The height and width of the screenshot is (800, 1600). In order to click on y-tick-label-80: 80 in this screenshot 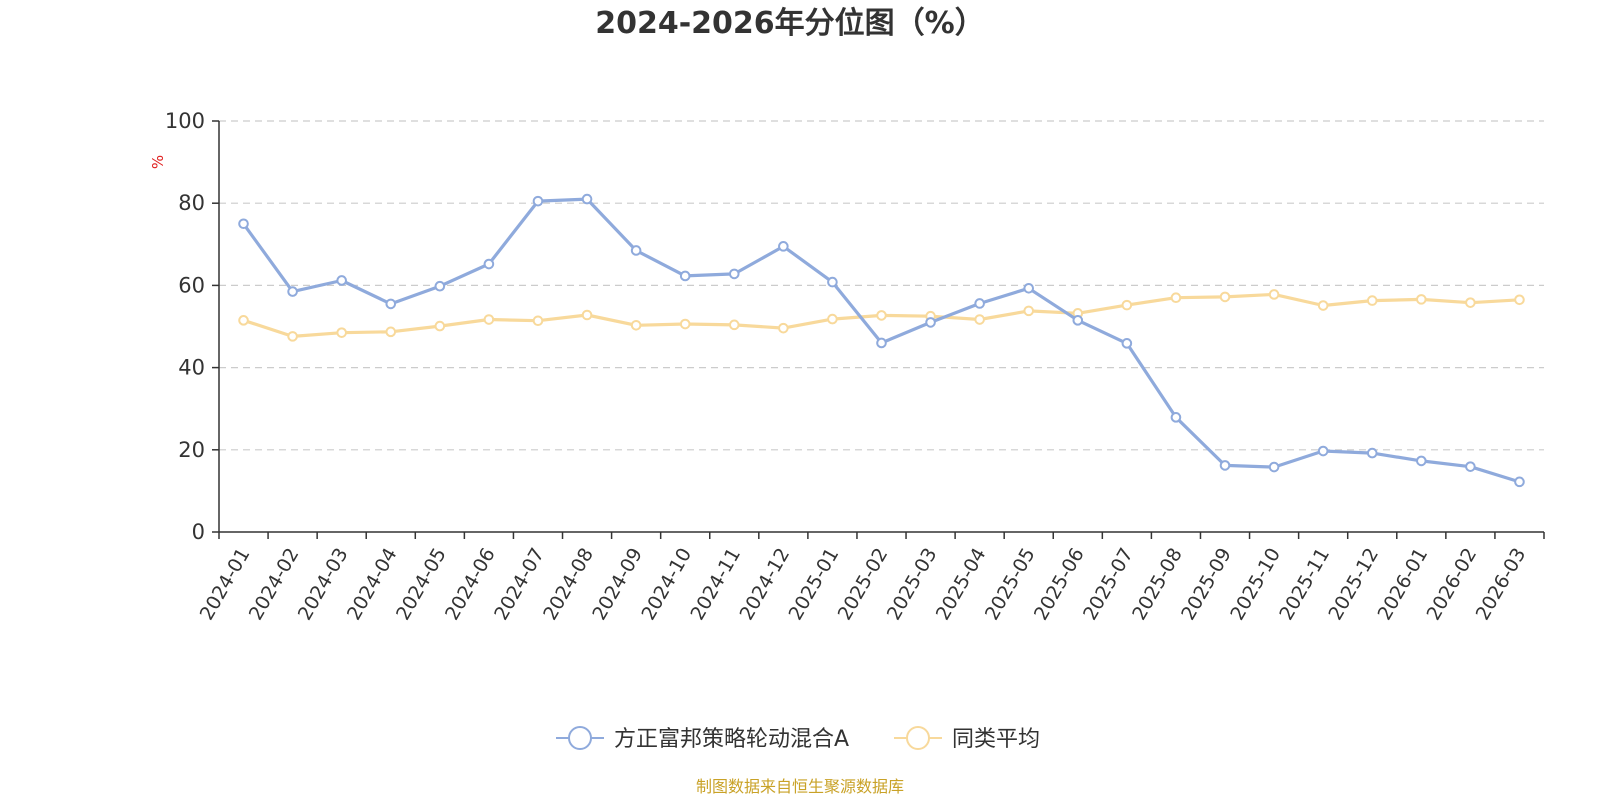, I will do `click(191, 203)`.